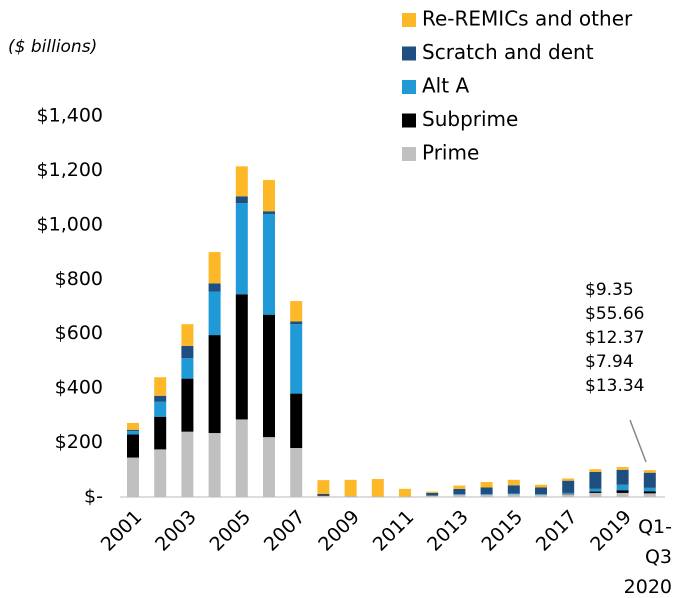 This screenshot has height=598, width=677. I want to click on data-label: $55.66, so click(614, 314).